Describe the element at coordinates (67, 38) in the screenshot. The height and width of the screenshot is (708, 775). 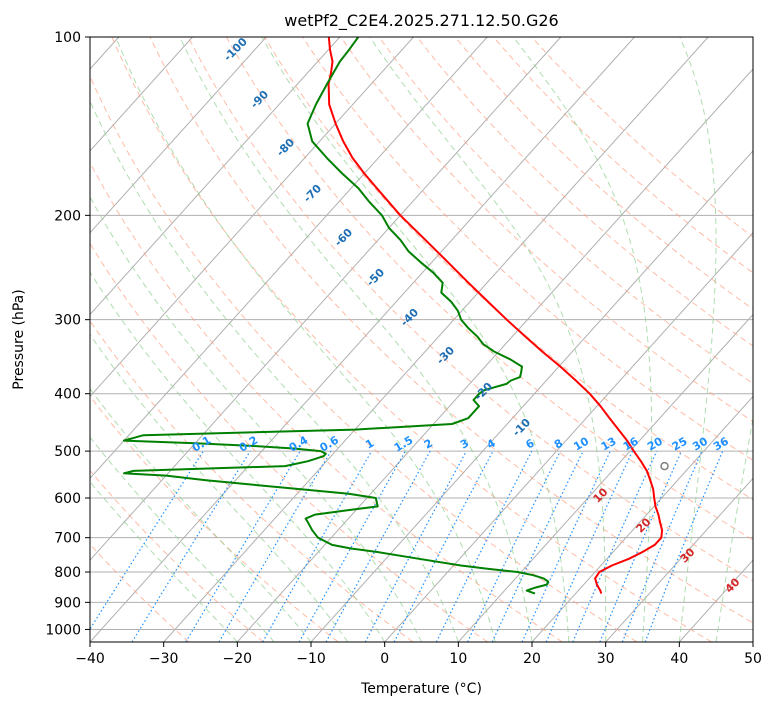
I see `y-tick-label-100: 100` at that location.